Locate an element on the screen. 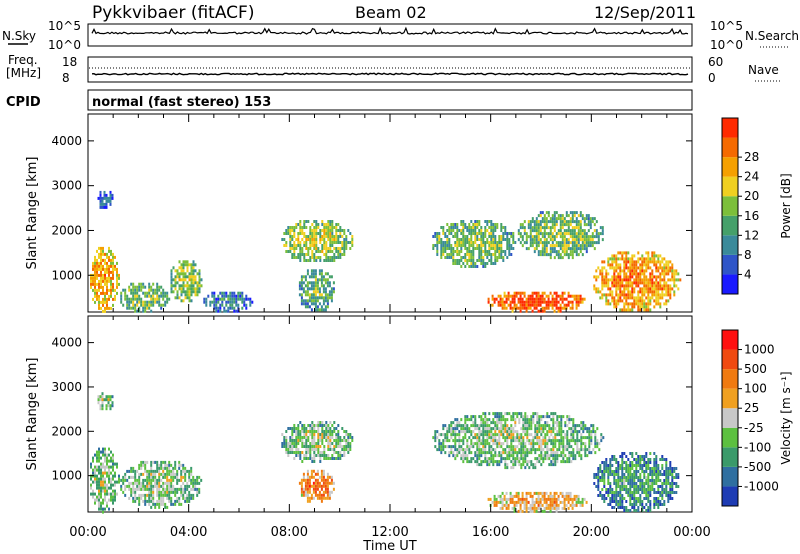  freq-right-tick-bottom: 0 is located at coordinates (712, 78).